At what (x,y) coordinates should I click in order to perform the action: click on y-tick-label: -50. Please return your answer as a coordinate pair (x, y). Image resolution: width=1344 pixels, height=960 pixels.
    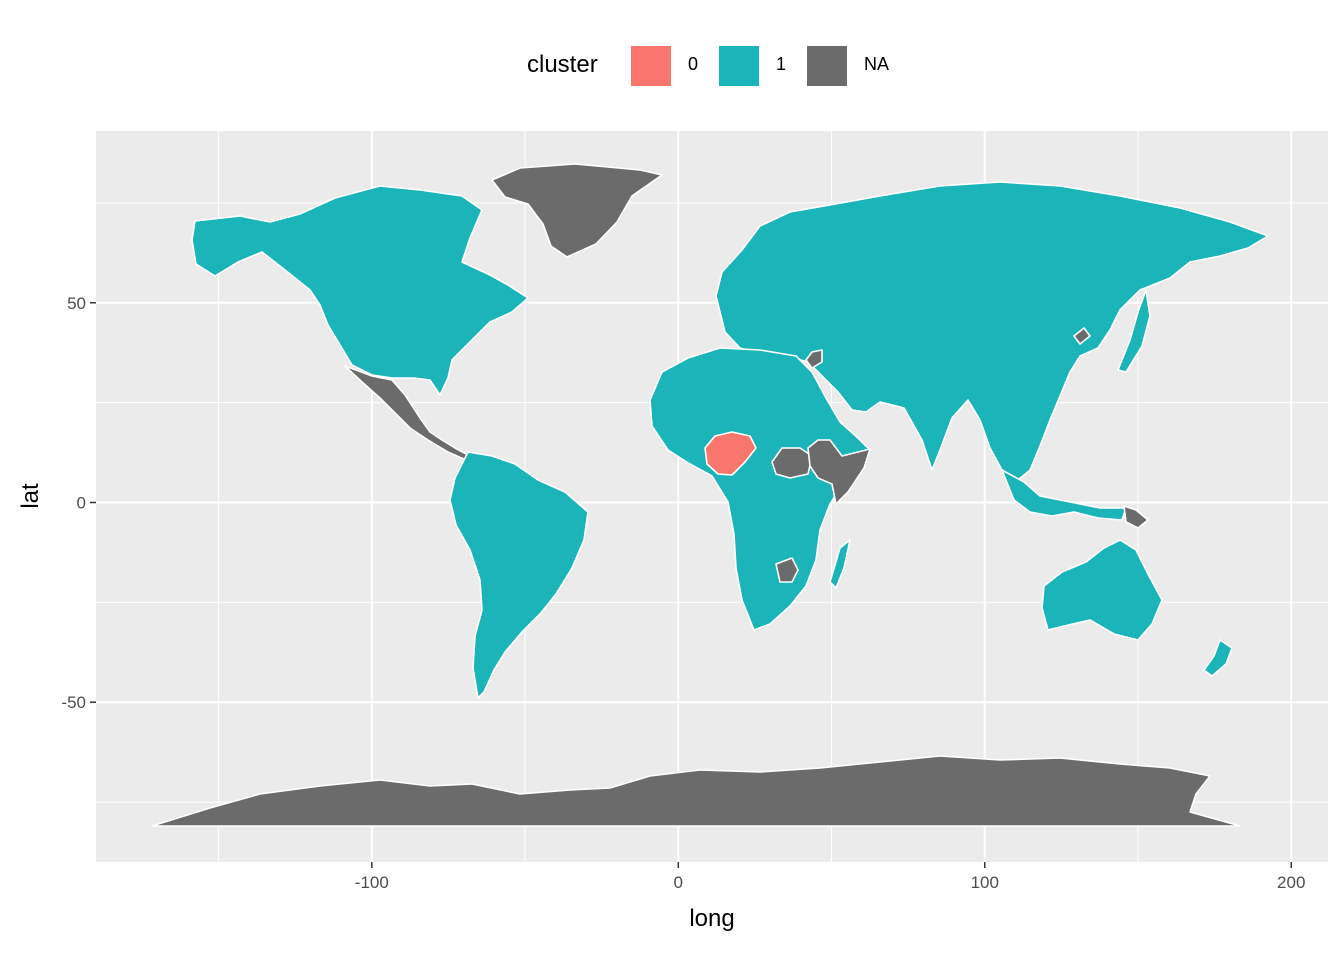
    Looking at the image, I should click on (73, 702).